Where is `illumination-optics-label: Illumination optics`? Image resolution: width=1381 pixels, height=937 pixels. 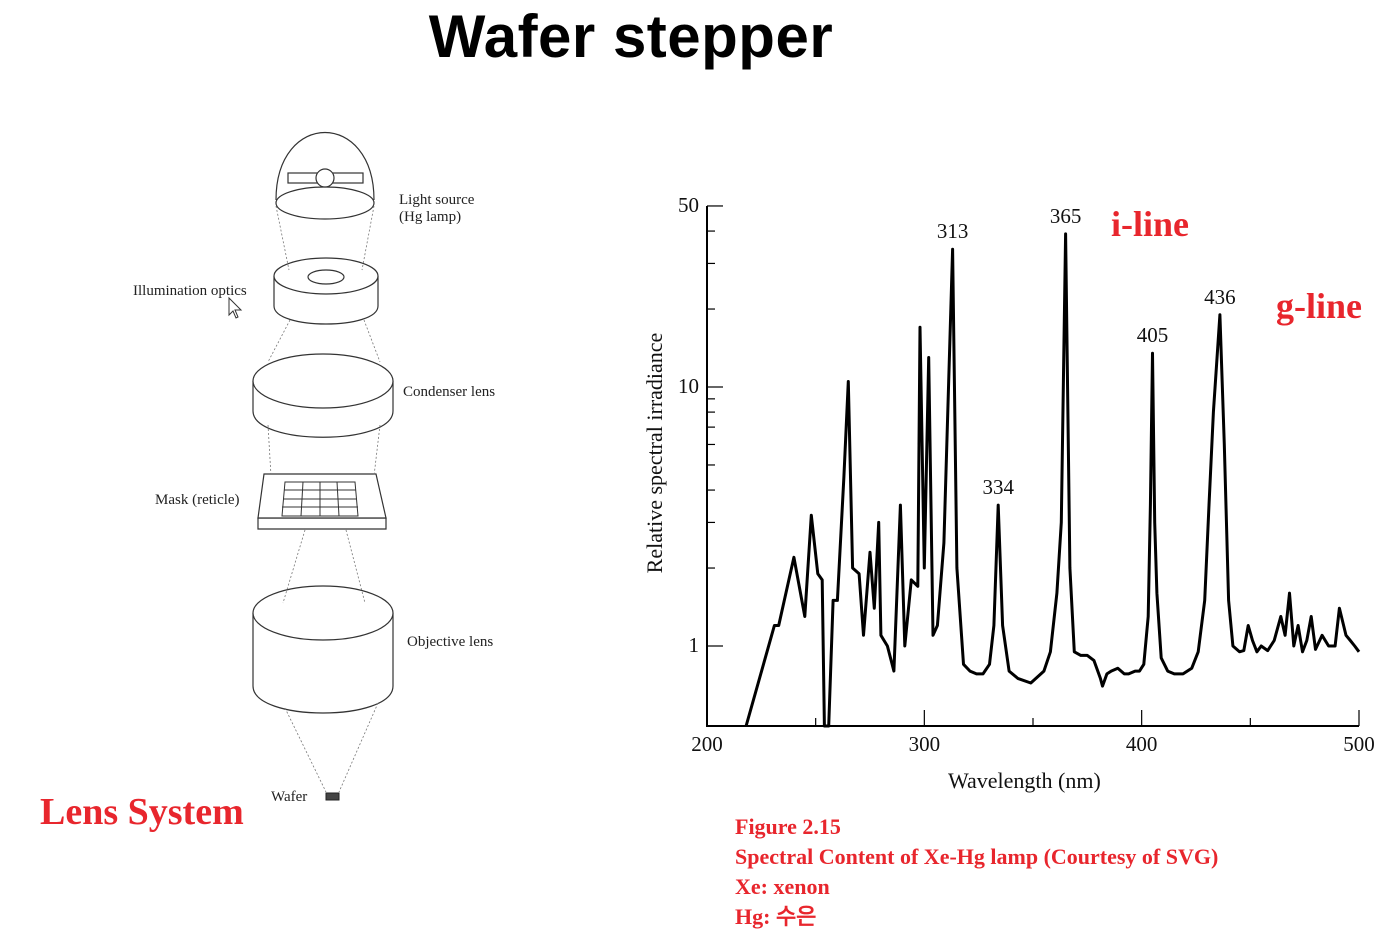 illumination-optics-label: Illumination optics is located at coordinates (190, 291).